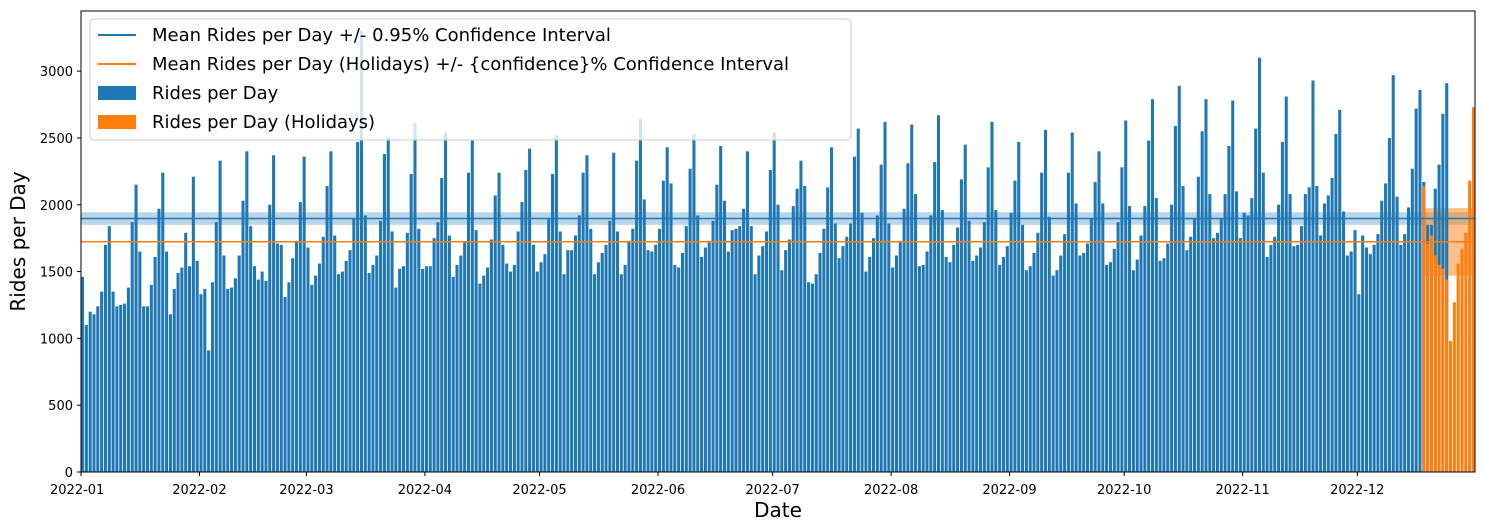  Describe the element at coordinates (56, 339) in the screenshot. I see `y-tick-label: 1000` at that location.